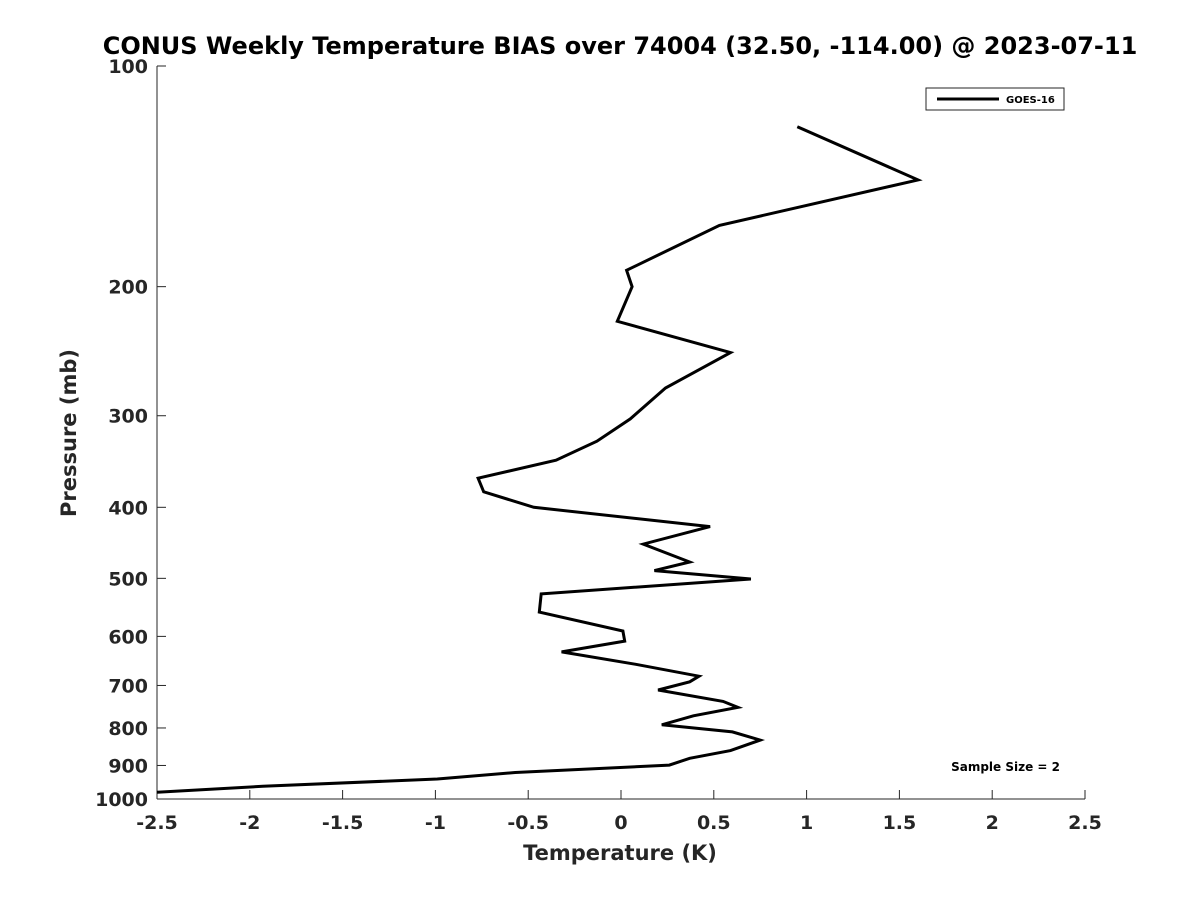 This screenshot has height=900, width=1200. I want to click on x-tick-label: -0.5, so click(528, 823).